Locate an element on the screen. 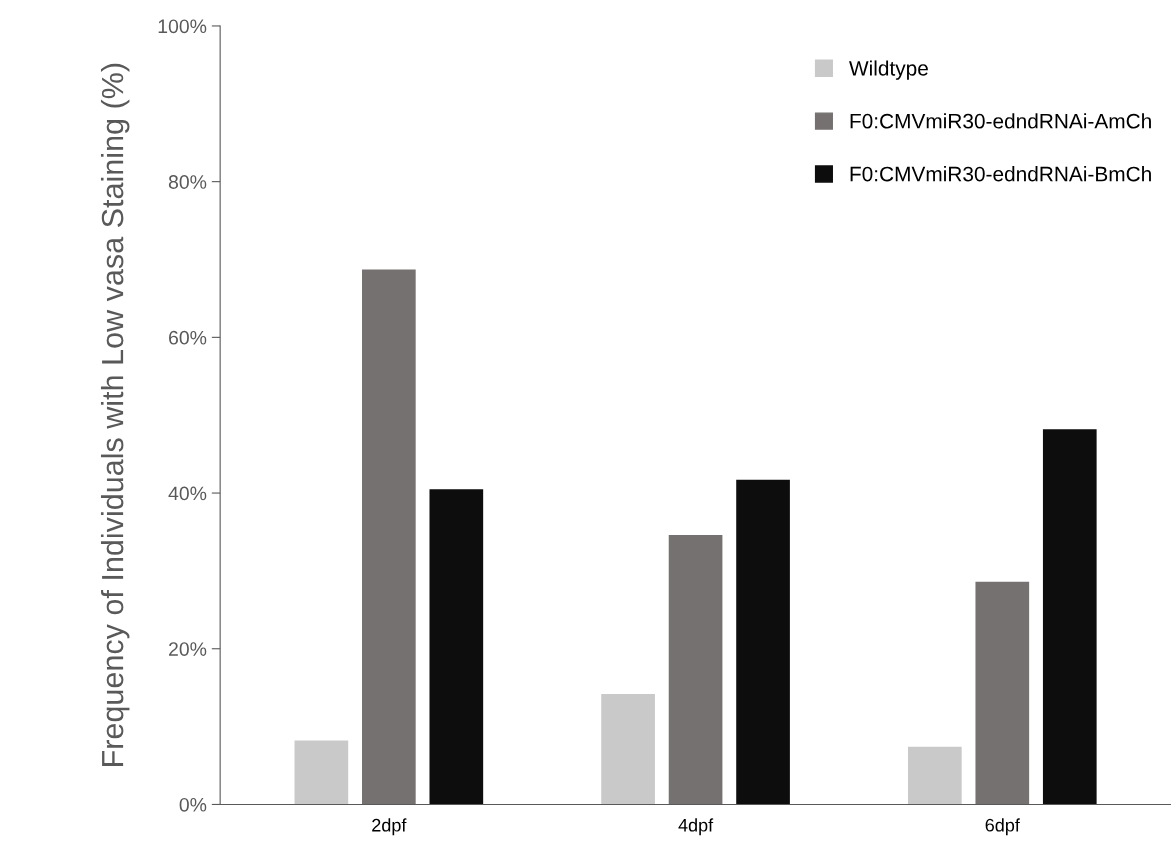 This screenshot has height=865, width=1171. legend-label: Wildtype is located at coordinates (888, 70).